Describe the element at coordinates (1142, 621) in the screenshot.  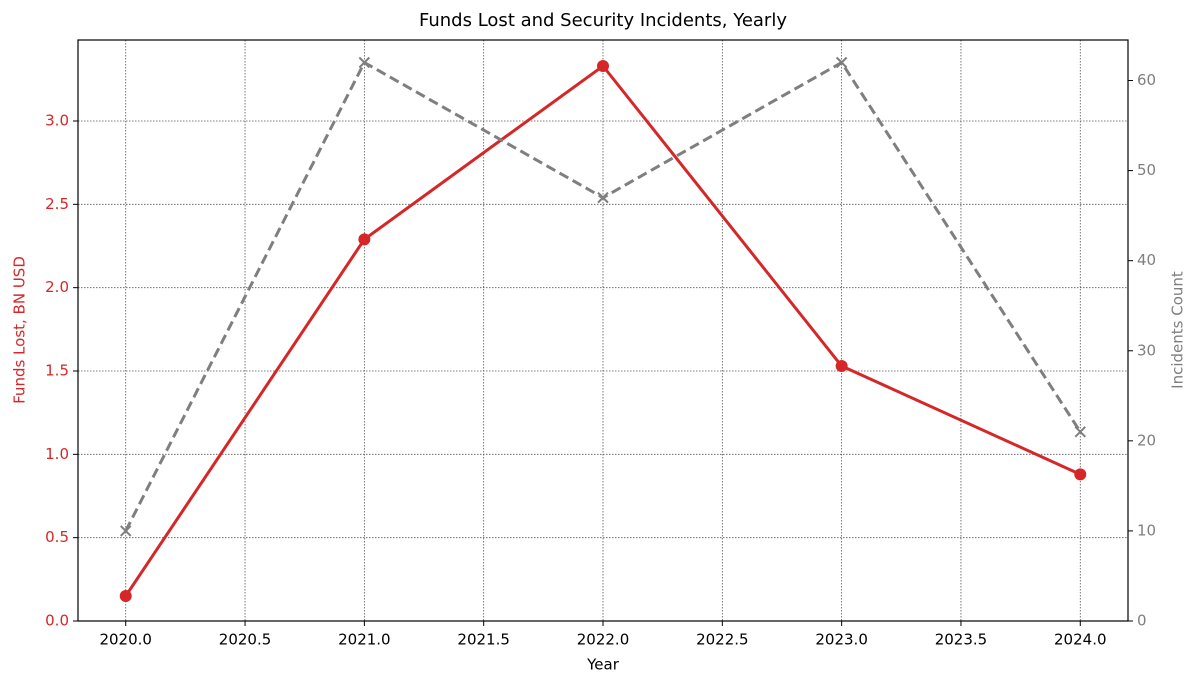
I see `y2-tick-label: 0` at that location.